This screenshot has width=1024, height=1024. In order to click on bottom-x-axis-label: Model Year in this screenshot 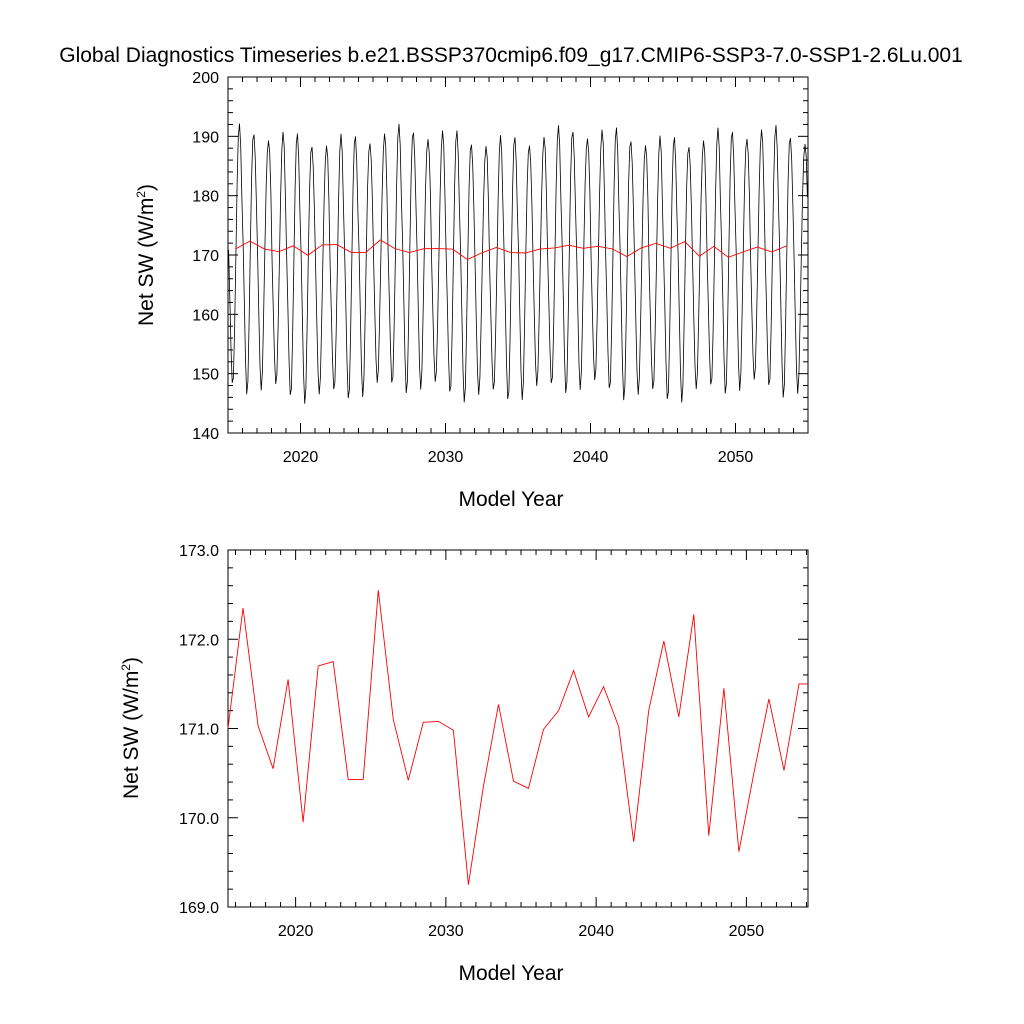, I will do `click(510, 973)`.